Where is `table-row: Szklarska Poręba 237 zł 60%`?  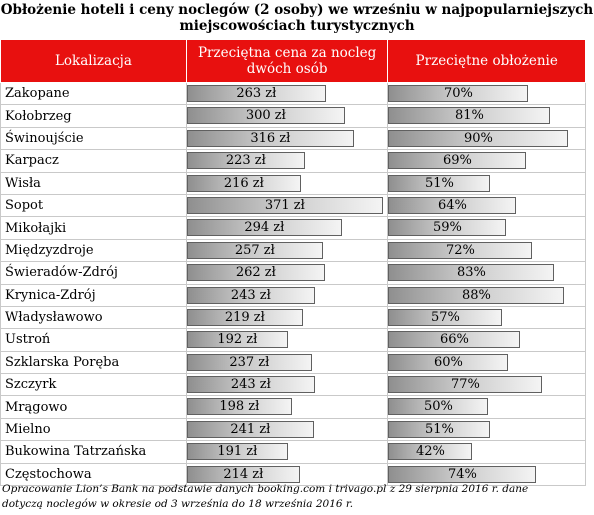 table-row: Szklarska Poręba 237 zł 60% is located at coordinates (293, 362).